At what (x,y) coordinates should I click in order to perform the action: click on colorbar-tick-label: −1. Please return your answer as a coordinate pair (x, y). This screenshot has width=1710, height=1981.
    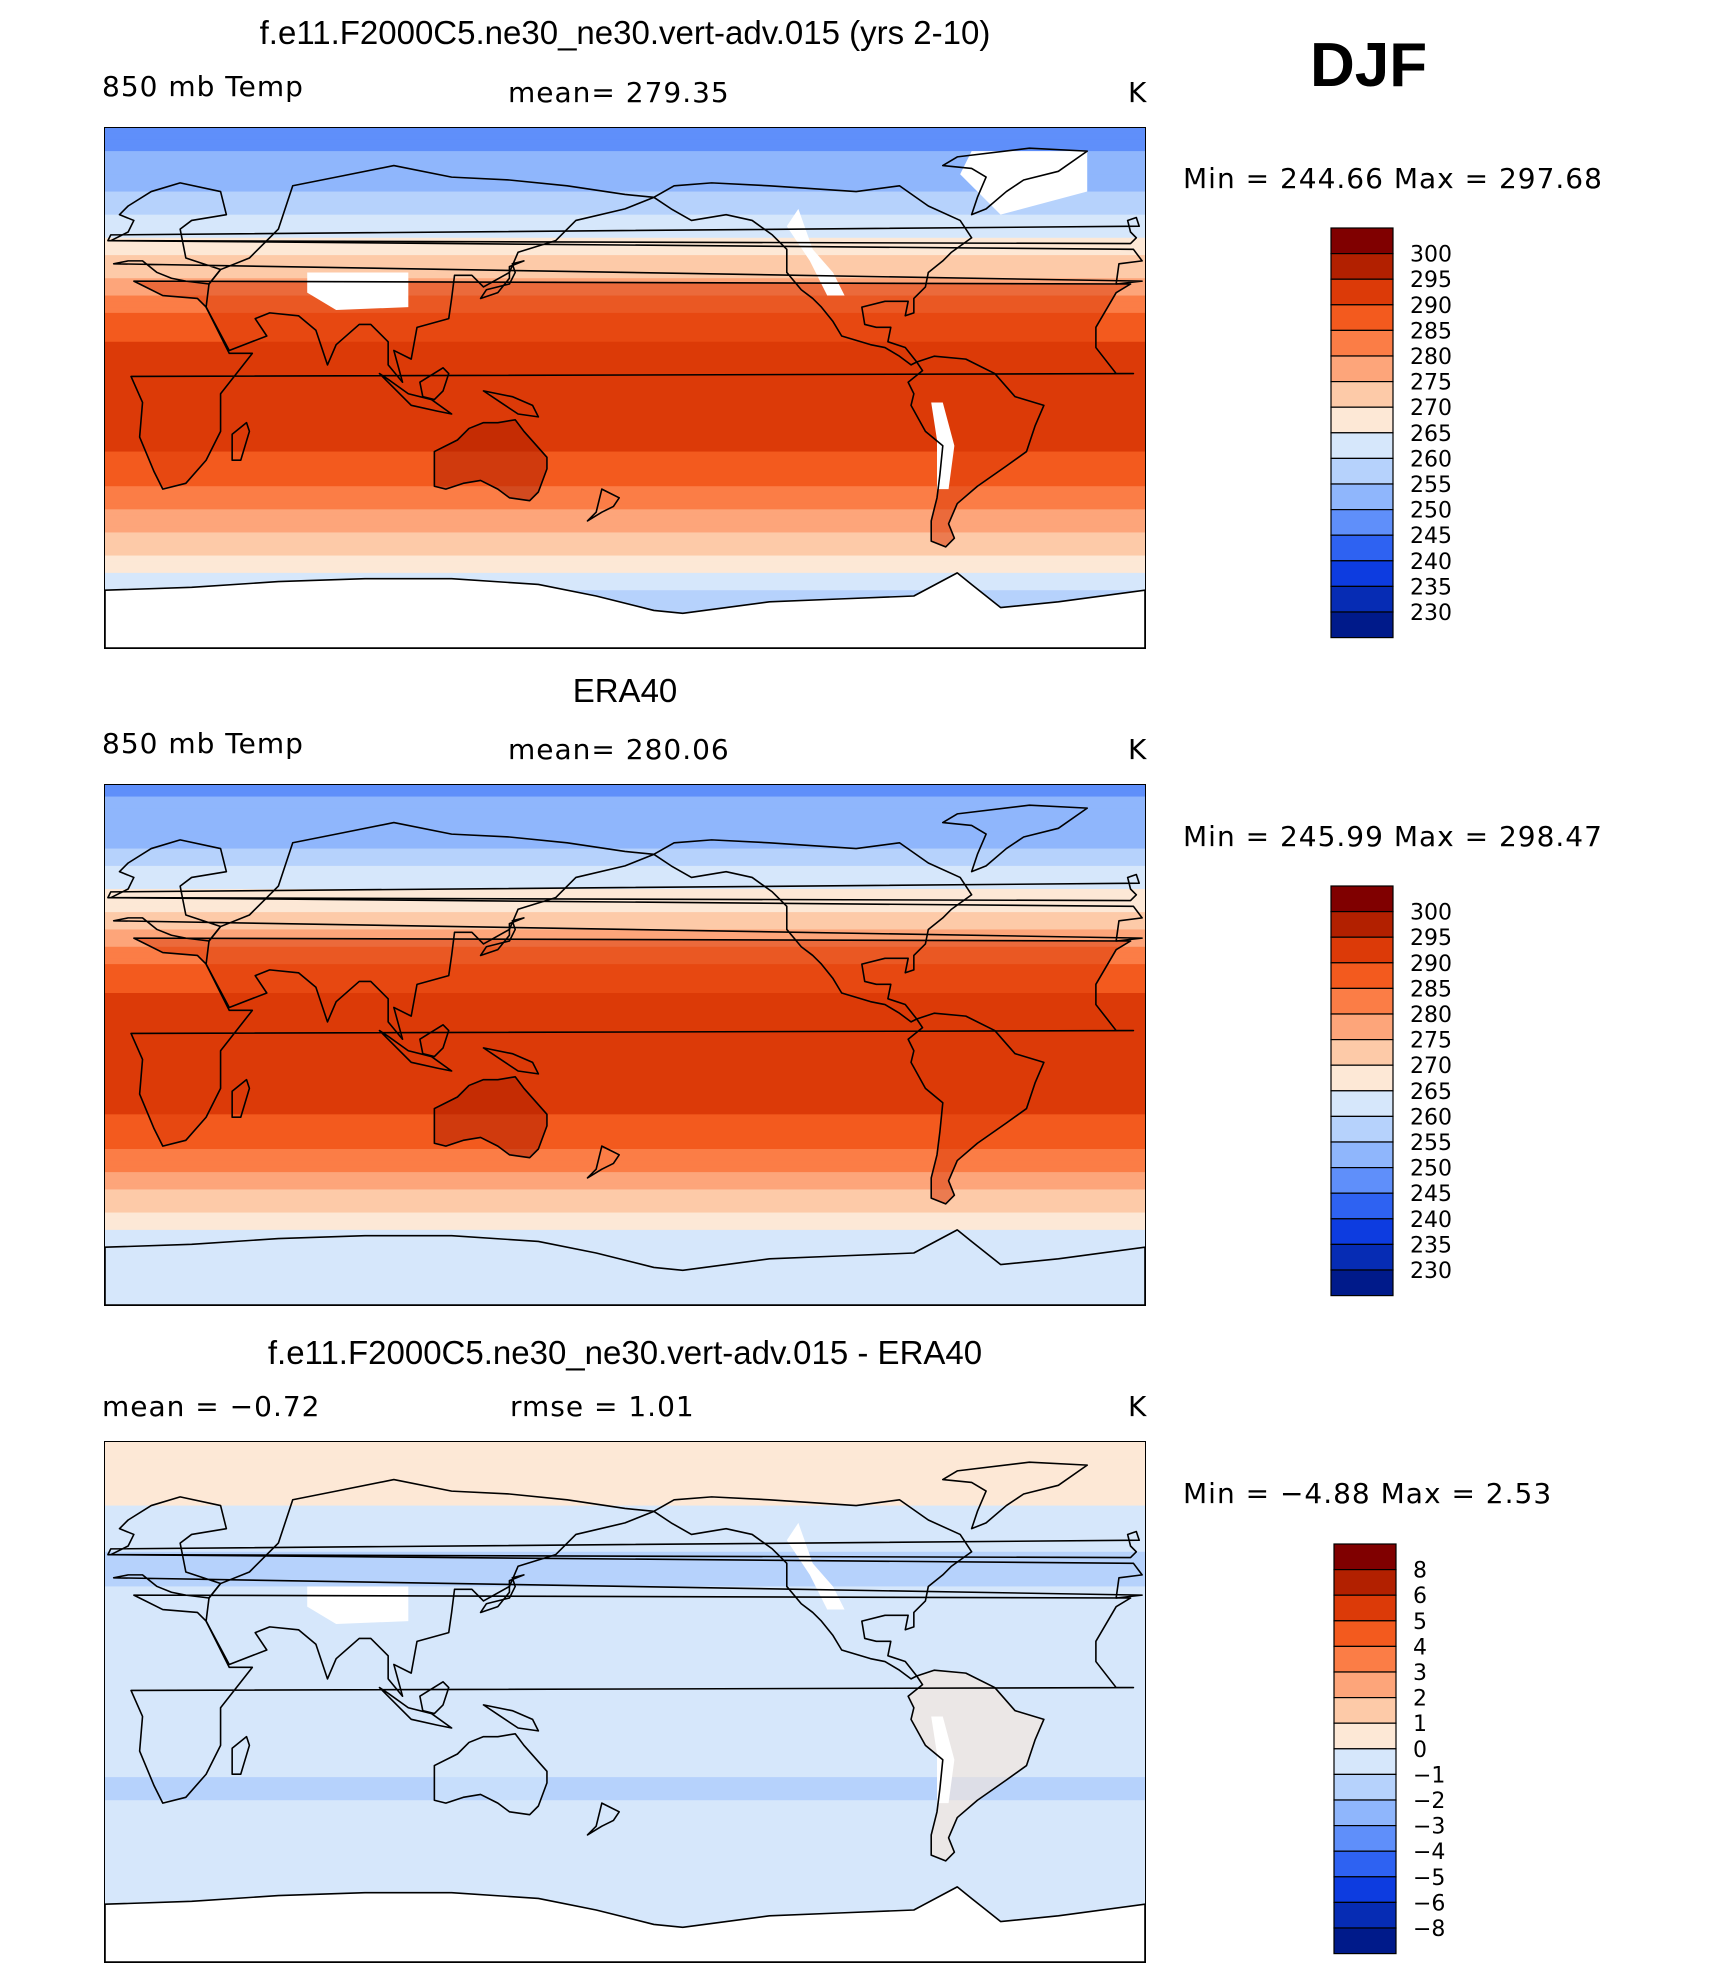
    Looking at the image, I should click on (1429, 1775).